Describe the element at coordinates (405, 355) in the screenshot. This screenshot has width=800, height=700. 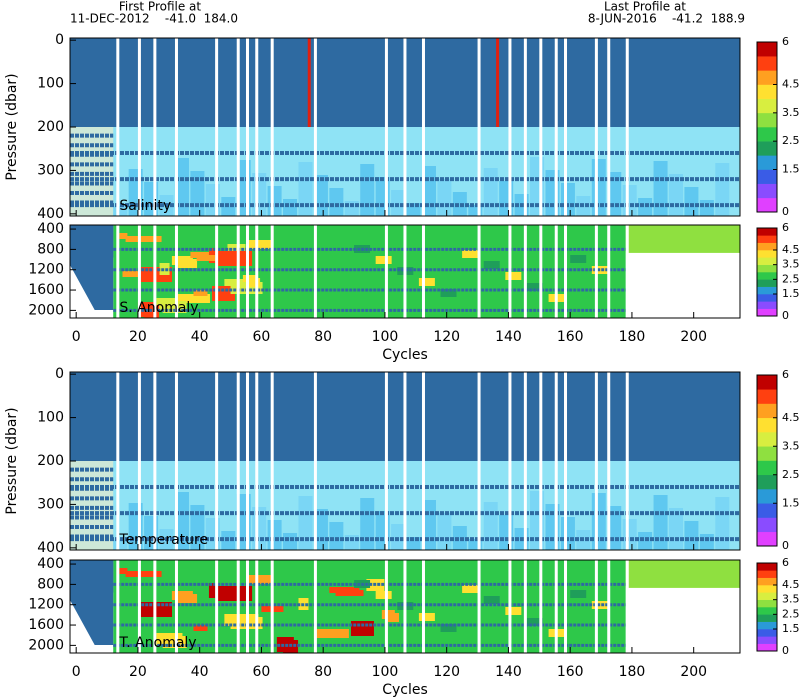
I see `x-axis-label: Cycles` at that location.